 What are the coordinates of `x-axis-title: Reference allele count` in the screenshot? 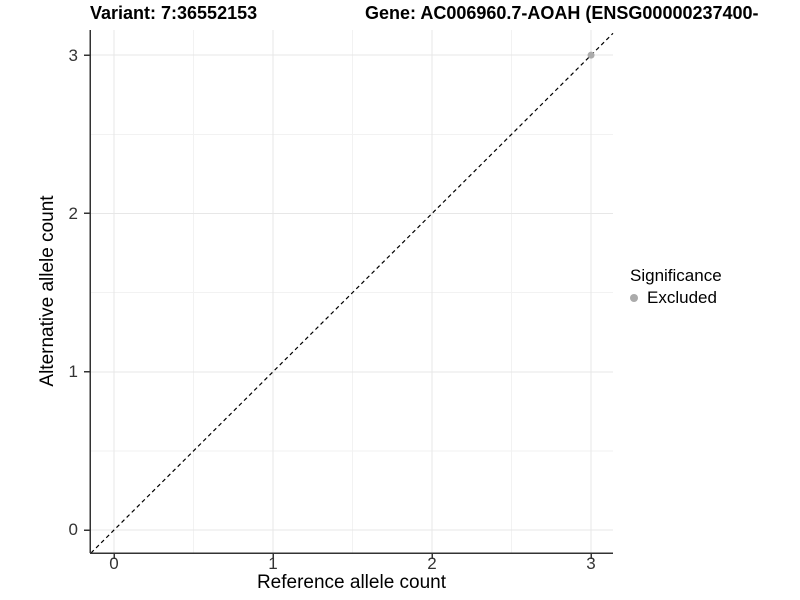 It's located at (351, 582).